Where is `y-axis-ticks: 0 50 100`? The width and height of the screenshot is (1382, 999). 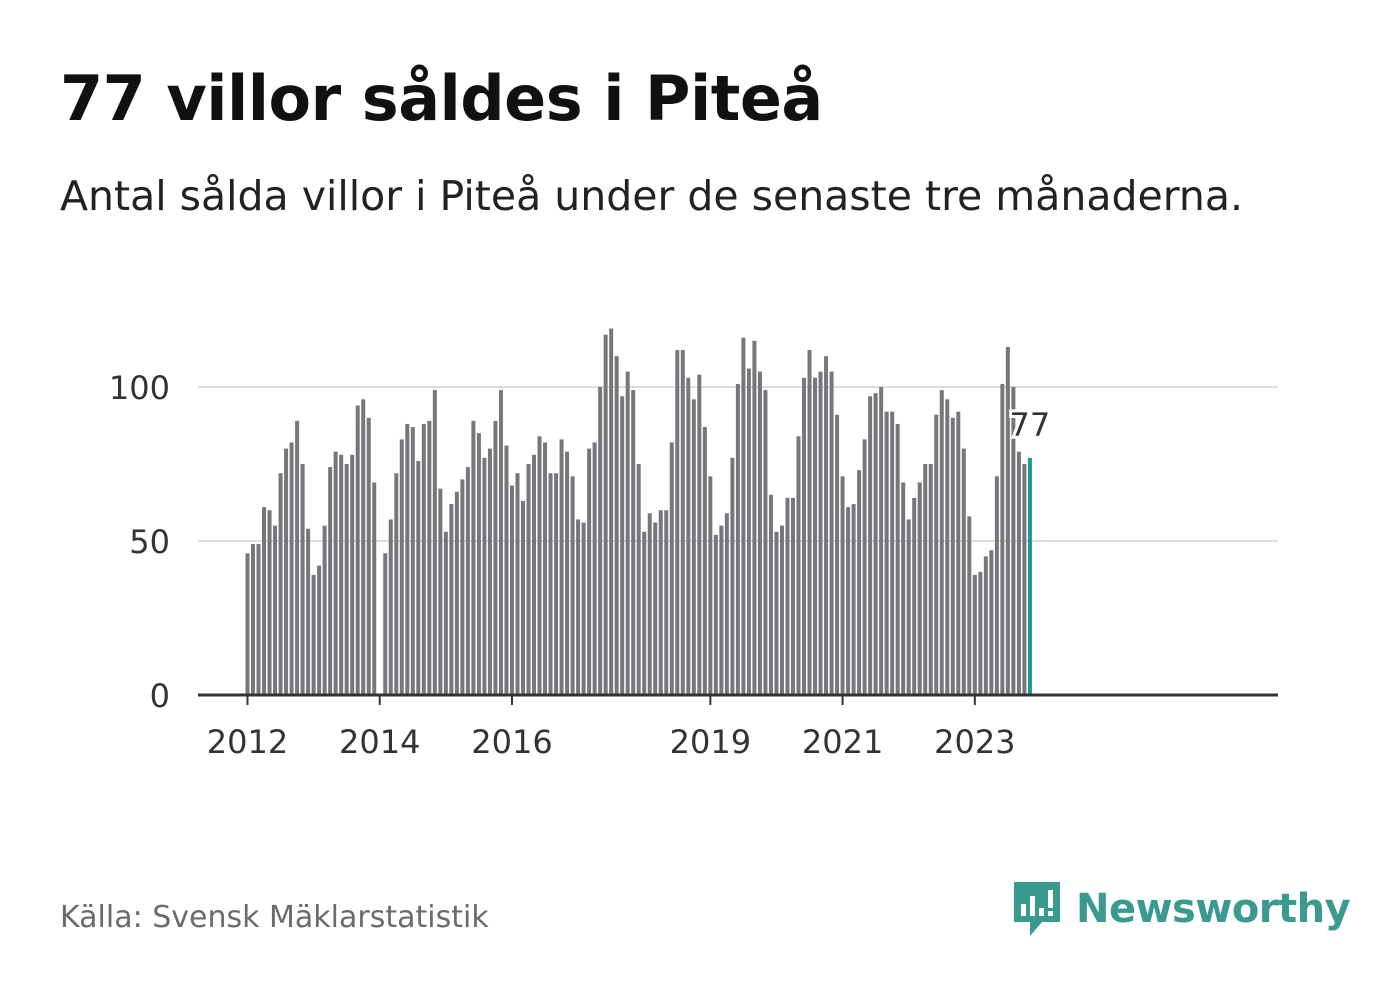
y-axis-ticks: 0 50 100 is located at coordinates (139, 542).